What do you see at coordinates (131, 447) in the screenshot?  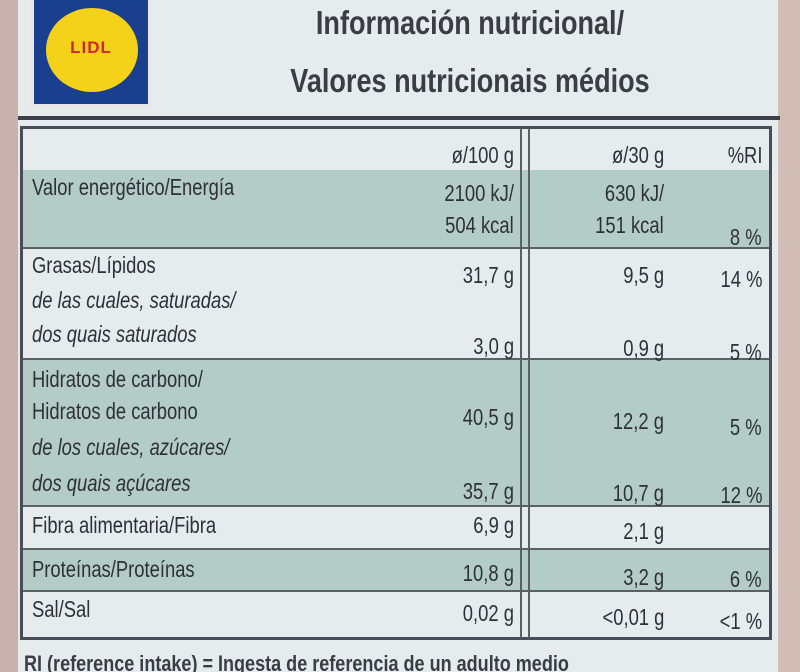 I see `row-label: de los cuales, azúcares/` at bounding box center [131, 447].